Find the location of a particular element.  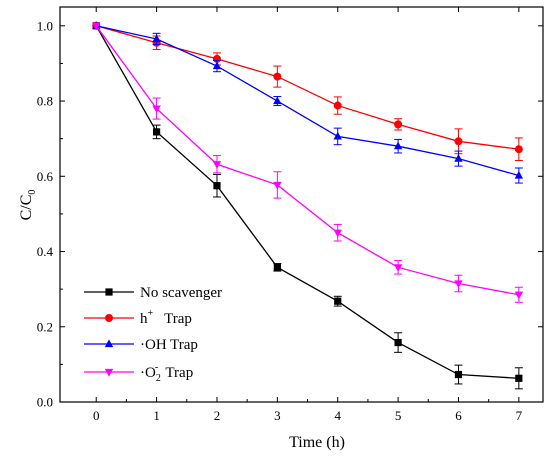

y-axis-label: C/C0 is located at coordinates (28, 205).